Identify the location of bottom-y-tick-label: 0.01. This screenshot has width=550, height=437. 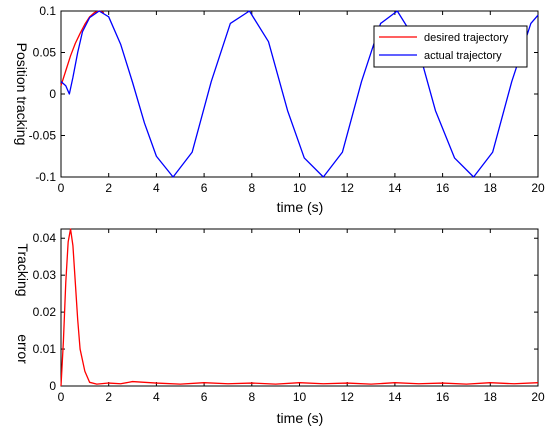
(45, 349).